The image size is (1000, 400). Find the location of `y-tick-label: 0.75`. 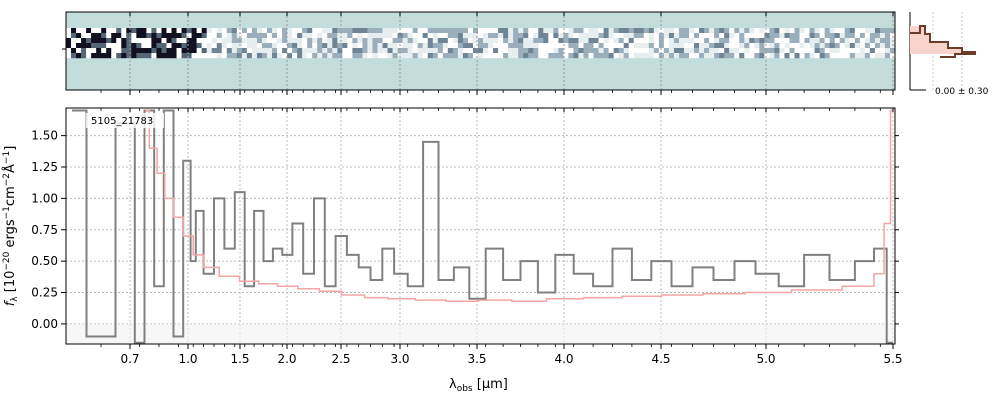

y-tick-label: 0.75 is located at coordinates (44, 230).